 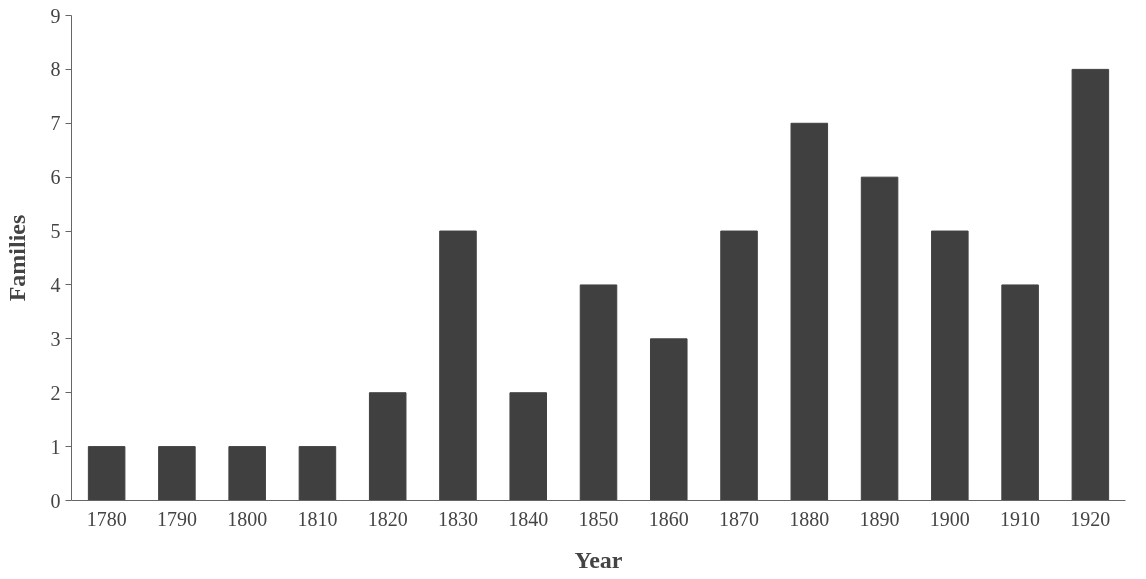 What do you see at coordinates (809, 518) in the screenshot?
I see `x-tick-label: 1880` at bounding box center [809, 518].